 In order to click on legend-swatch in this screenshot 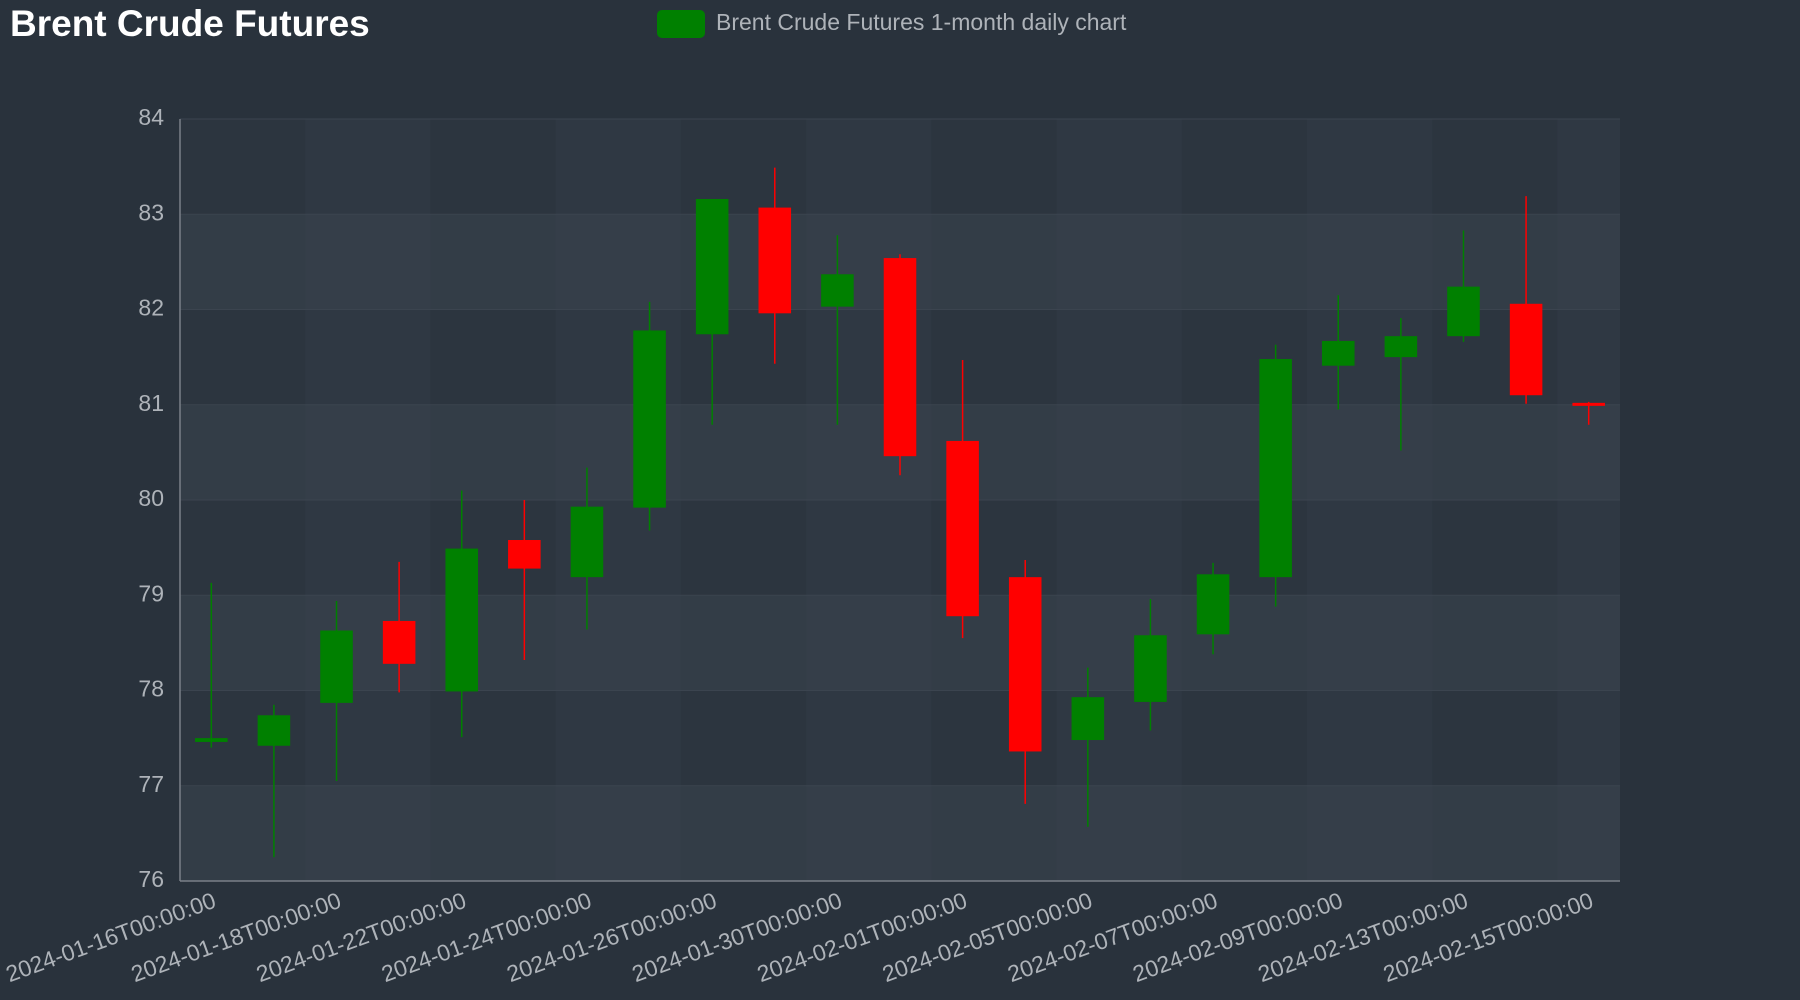, I will do `click(681, 24)`.